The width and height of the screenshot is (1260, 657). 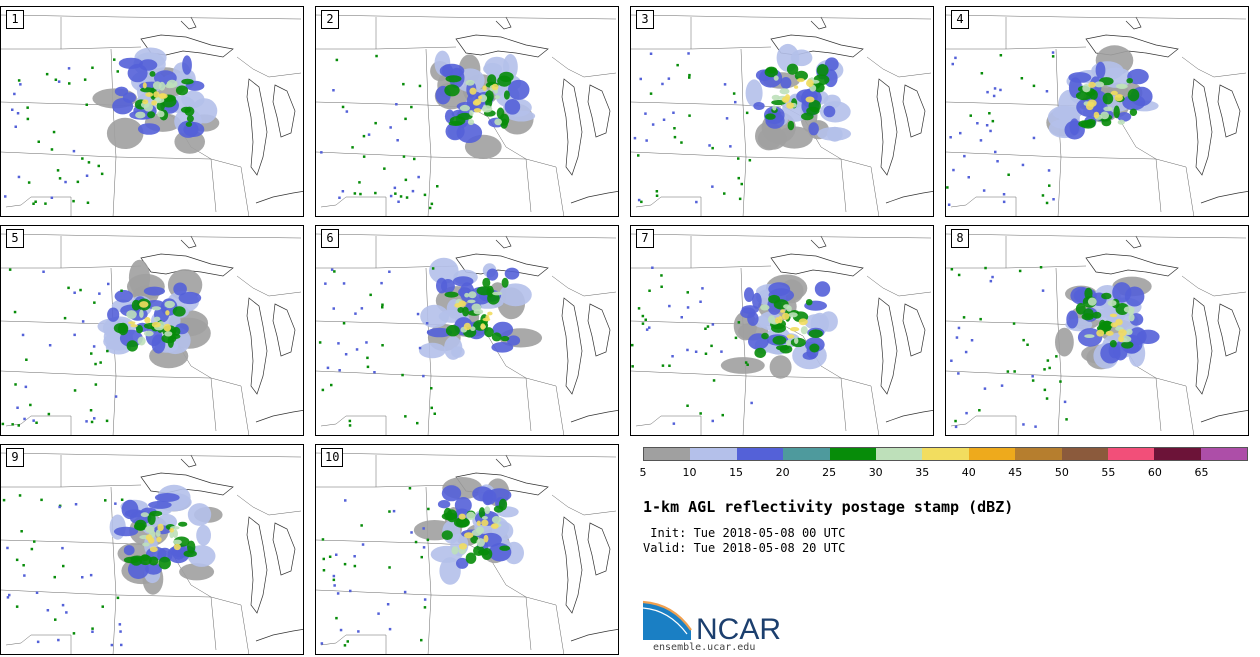 What do you see at coordinates (960, 238) in the screenshot?
I see `member-label: 8` at bounding box center [960, 238].